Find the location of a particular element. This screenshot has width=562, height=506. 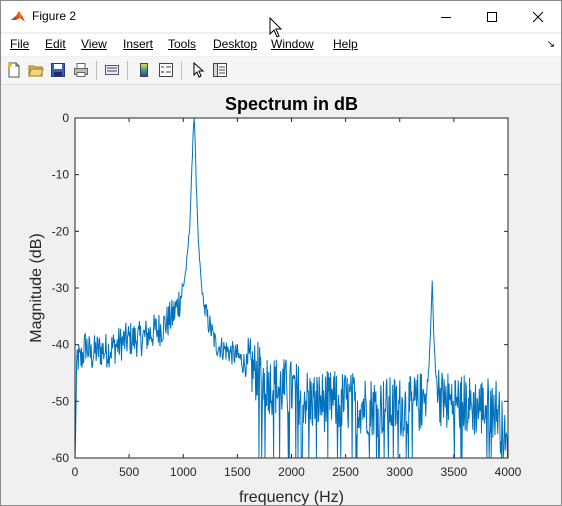

dock-arrow-icon: ↘ is located at coordinates (551, 44).